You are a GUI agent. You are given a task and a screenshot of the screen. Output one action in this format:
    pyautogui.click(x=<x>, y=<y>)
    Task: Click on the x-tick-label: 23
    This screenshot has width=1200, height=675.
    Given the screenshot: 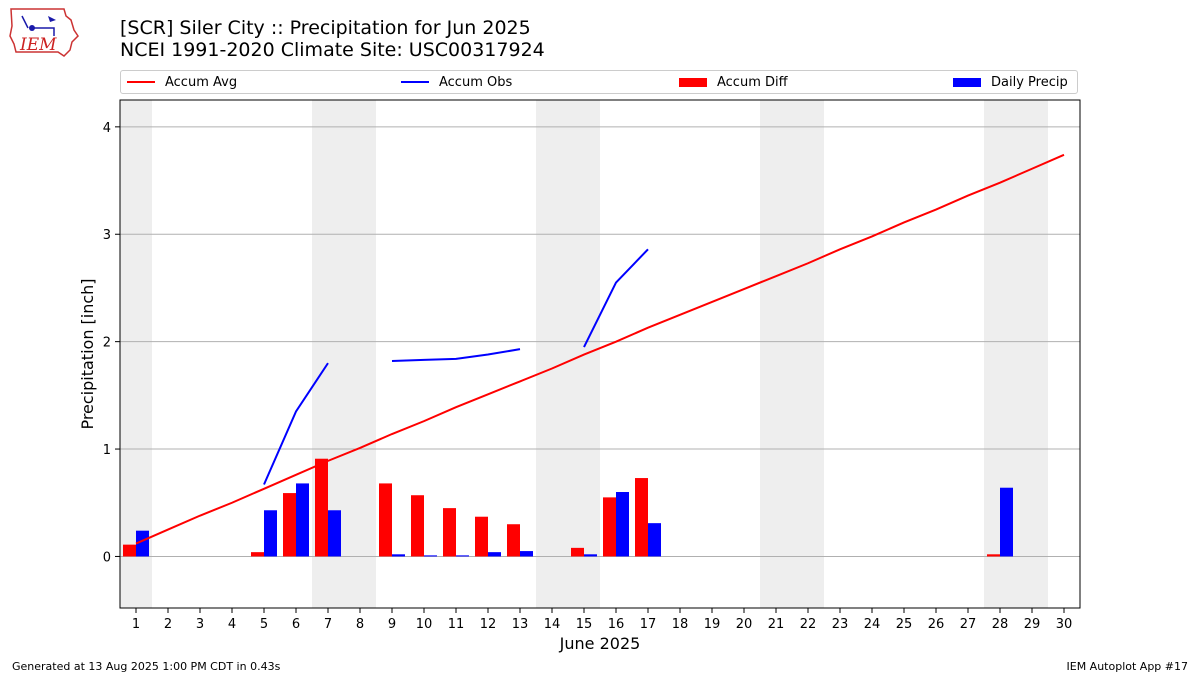 What is the action you would take?
    pyautogui.click(x=840, y=624)
    